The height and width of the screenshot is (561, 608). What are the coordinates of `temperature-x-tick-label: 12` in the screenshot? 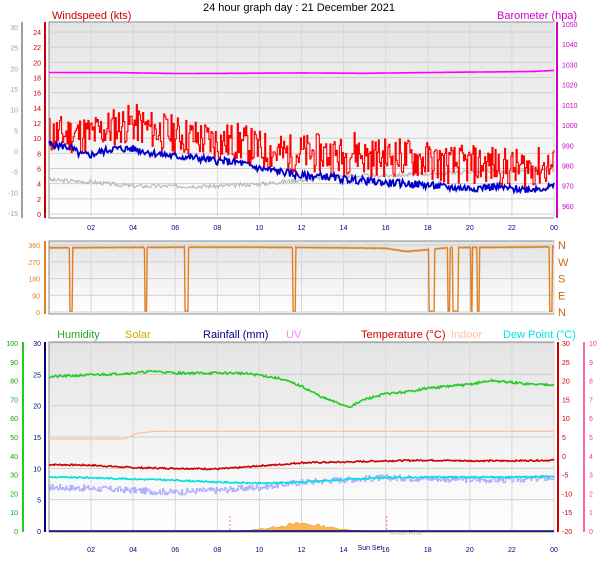 It's located at (302, 550).